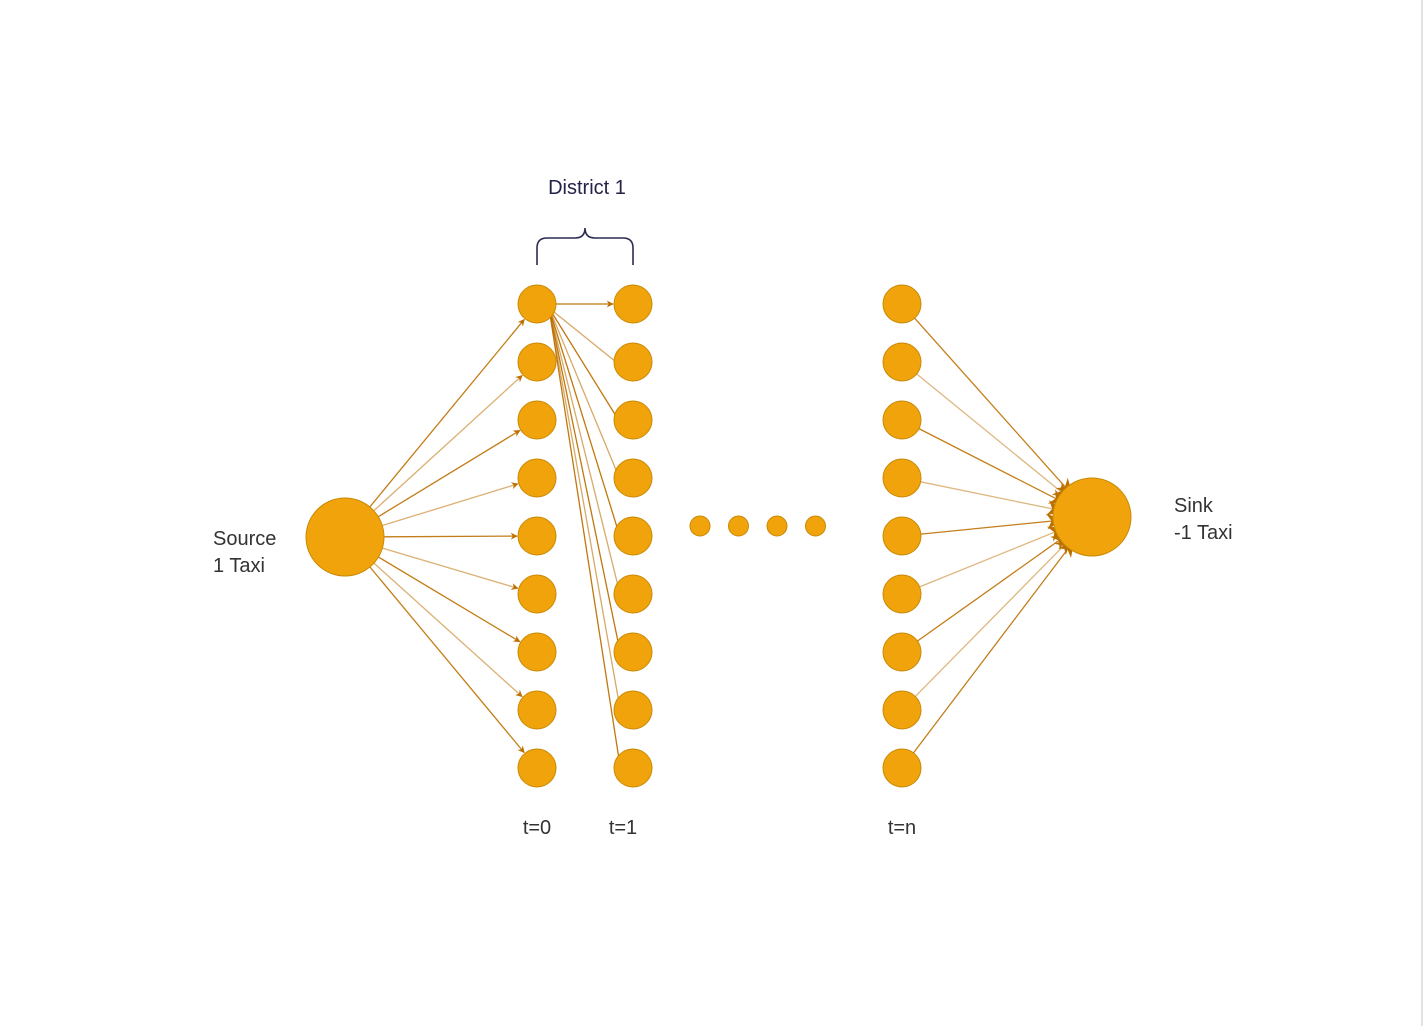  I want to click on sink-name-label: Sink, so click(1194, 506).